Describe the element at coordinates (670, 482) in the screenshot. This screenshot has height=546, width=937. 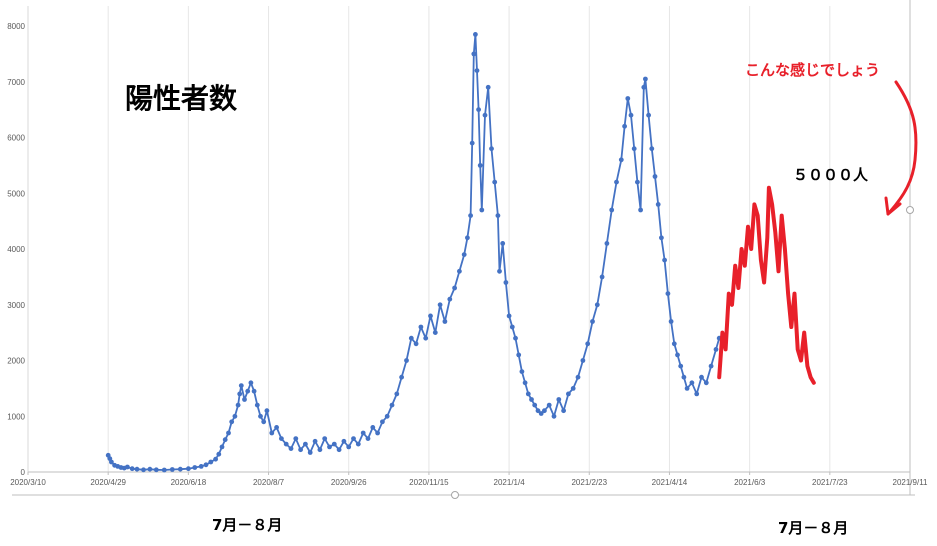
I see `x-tick-label: 2021/4/14` at that location.